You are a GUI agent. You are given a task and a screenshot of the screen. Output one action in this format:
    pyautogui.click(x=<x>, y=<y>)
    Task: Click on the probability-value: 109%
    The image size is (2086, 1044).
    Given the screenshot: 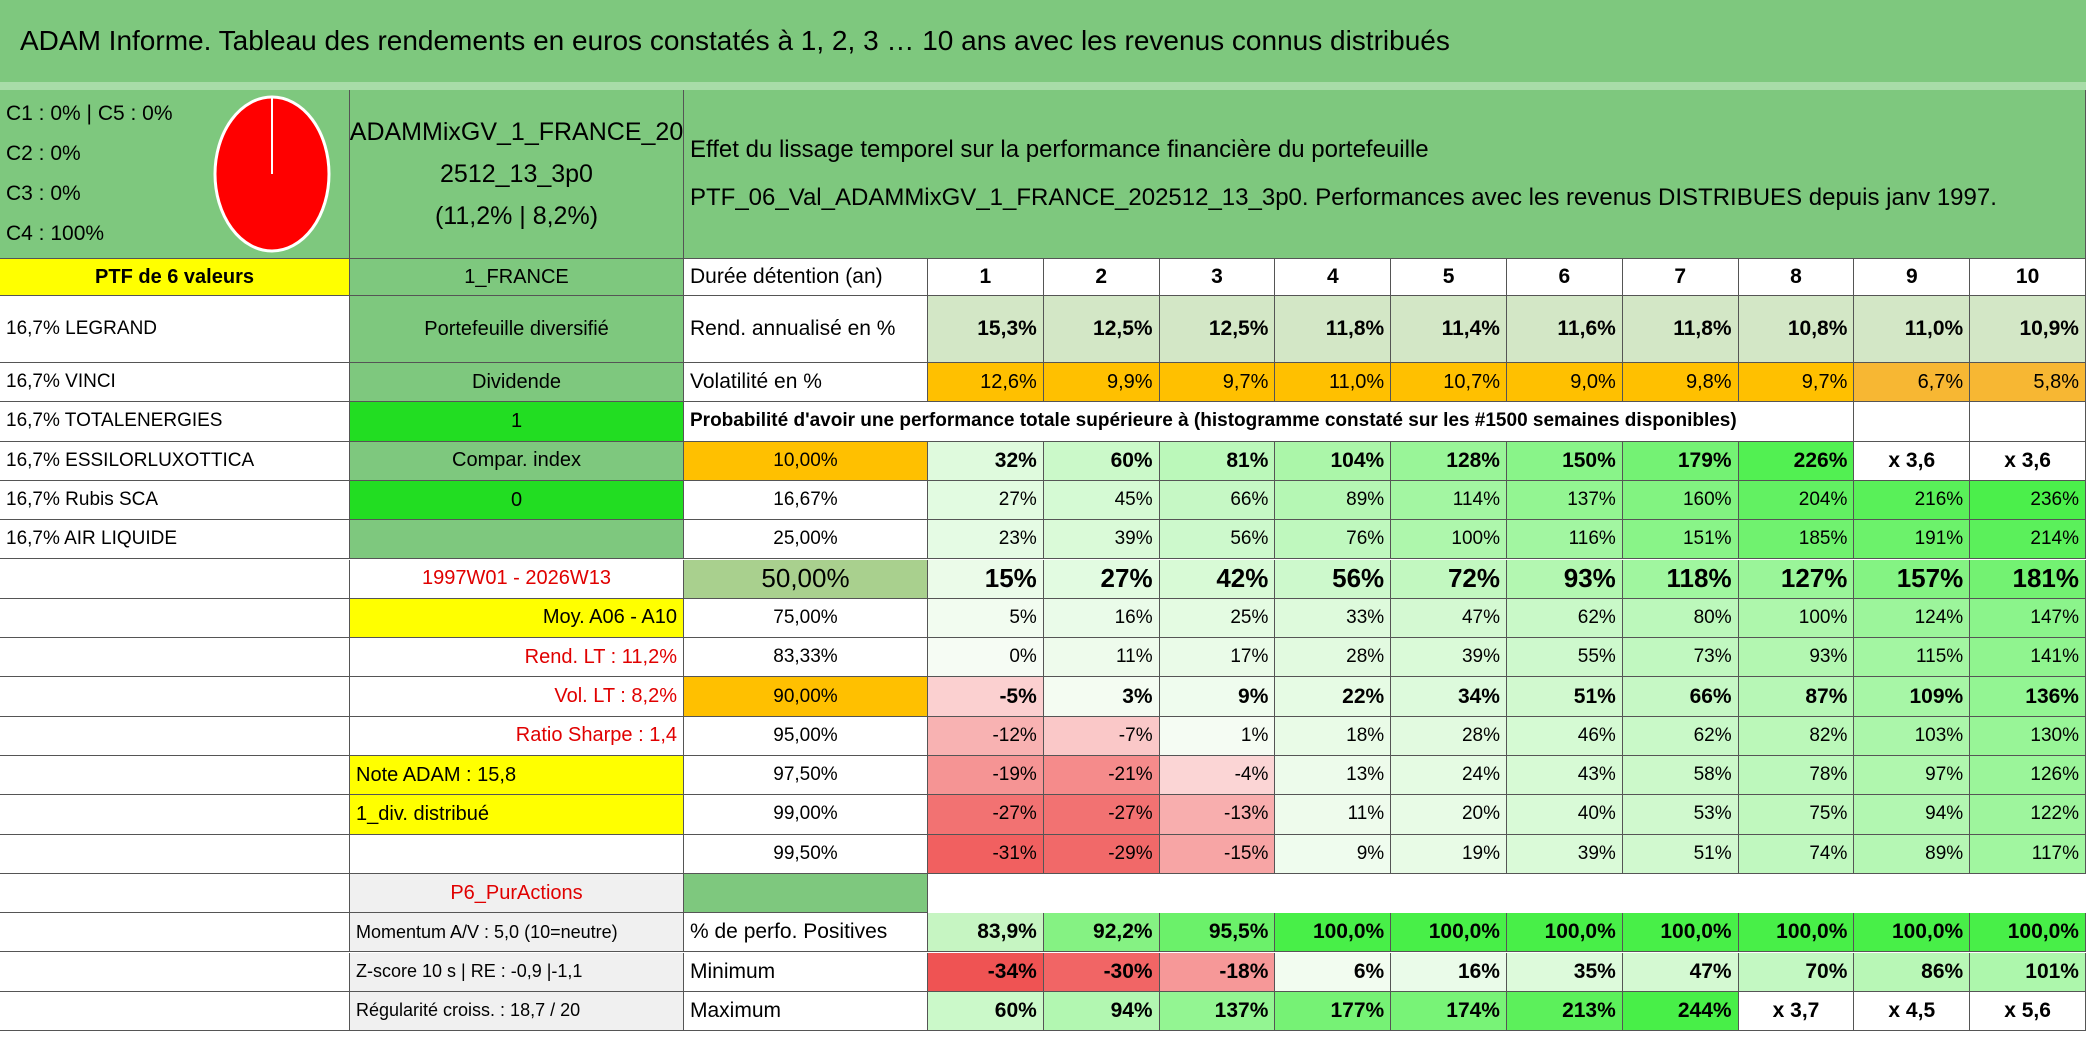 What is the action you would take?
    pyautogui.click(x=1912, y=697)
    